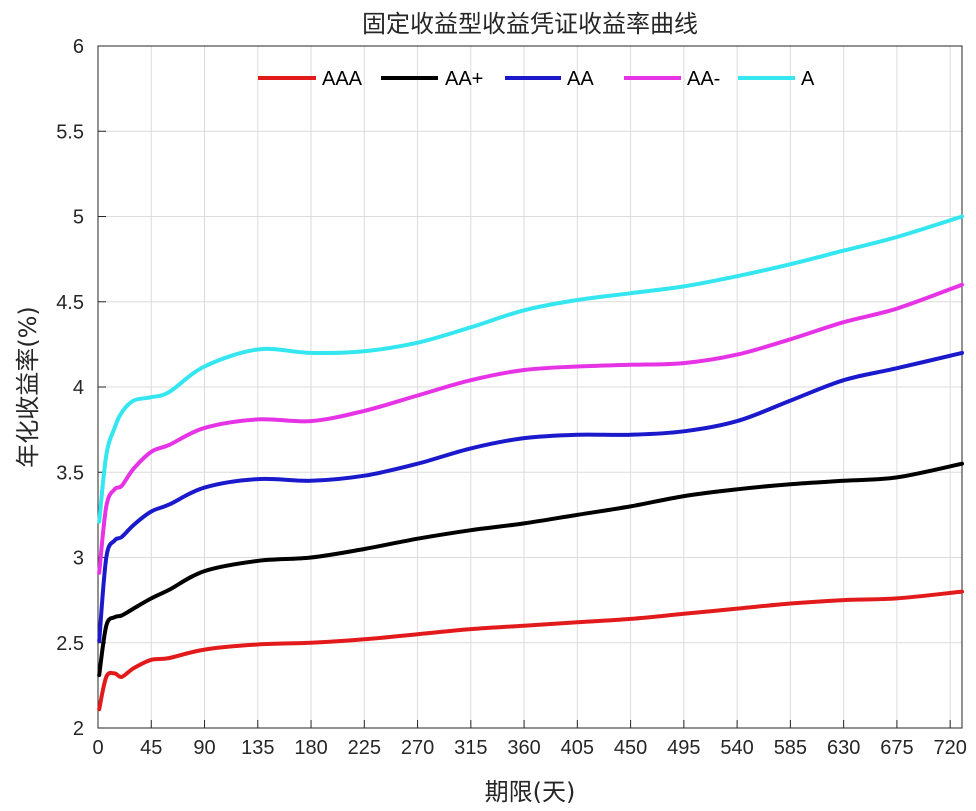 The height and width of the screenshot is (811, 976). Describe the element at coordinates (151, 748) in the screenshot. I see `x-tick-label: 45` at that location.